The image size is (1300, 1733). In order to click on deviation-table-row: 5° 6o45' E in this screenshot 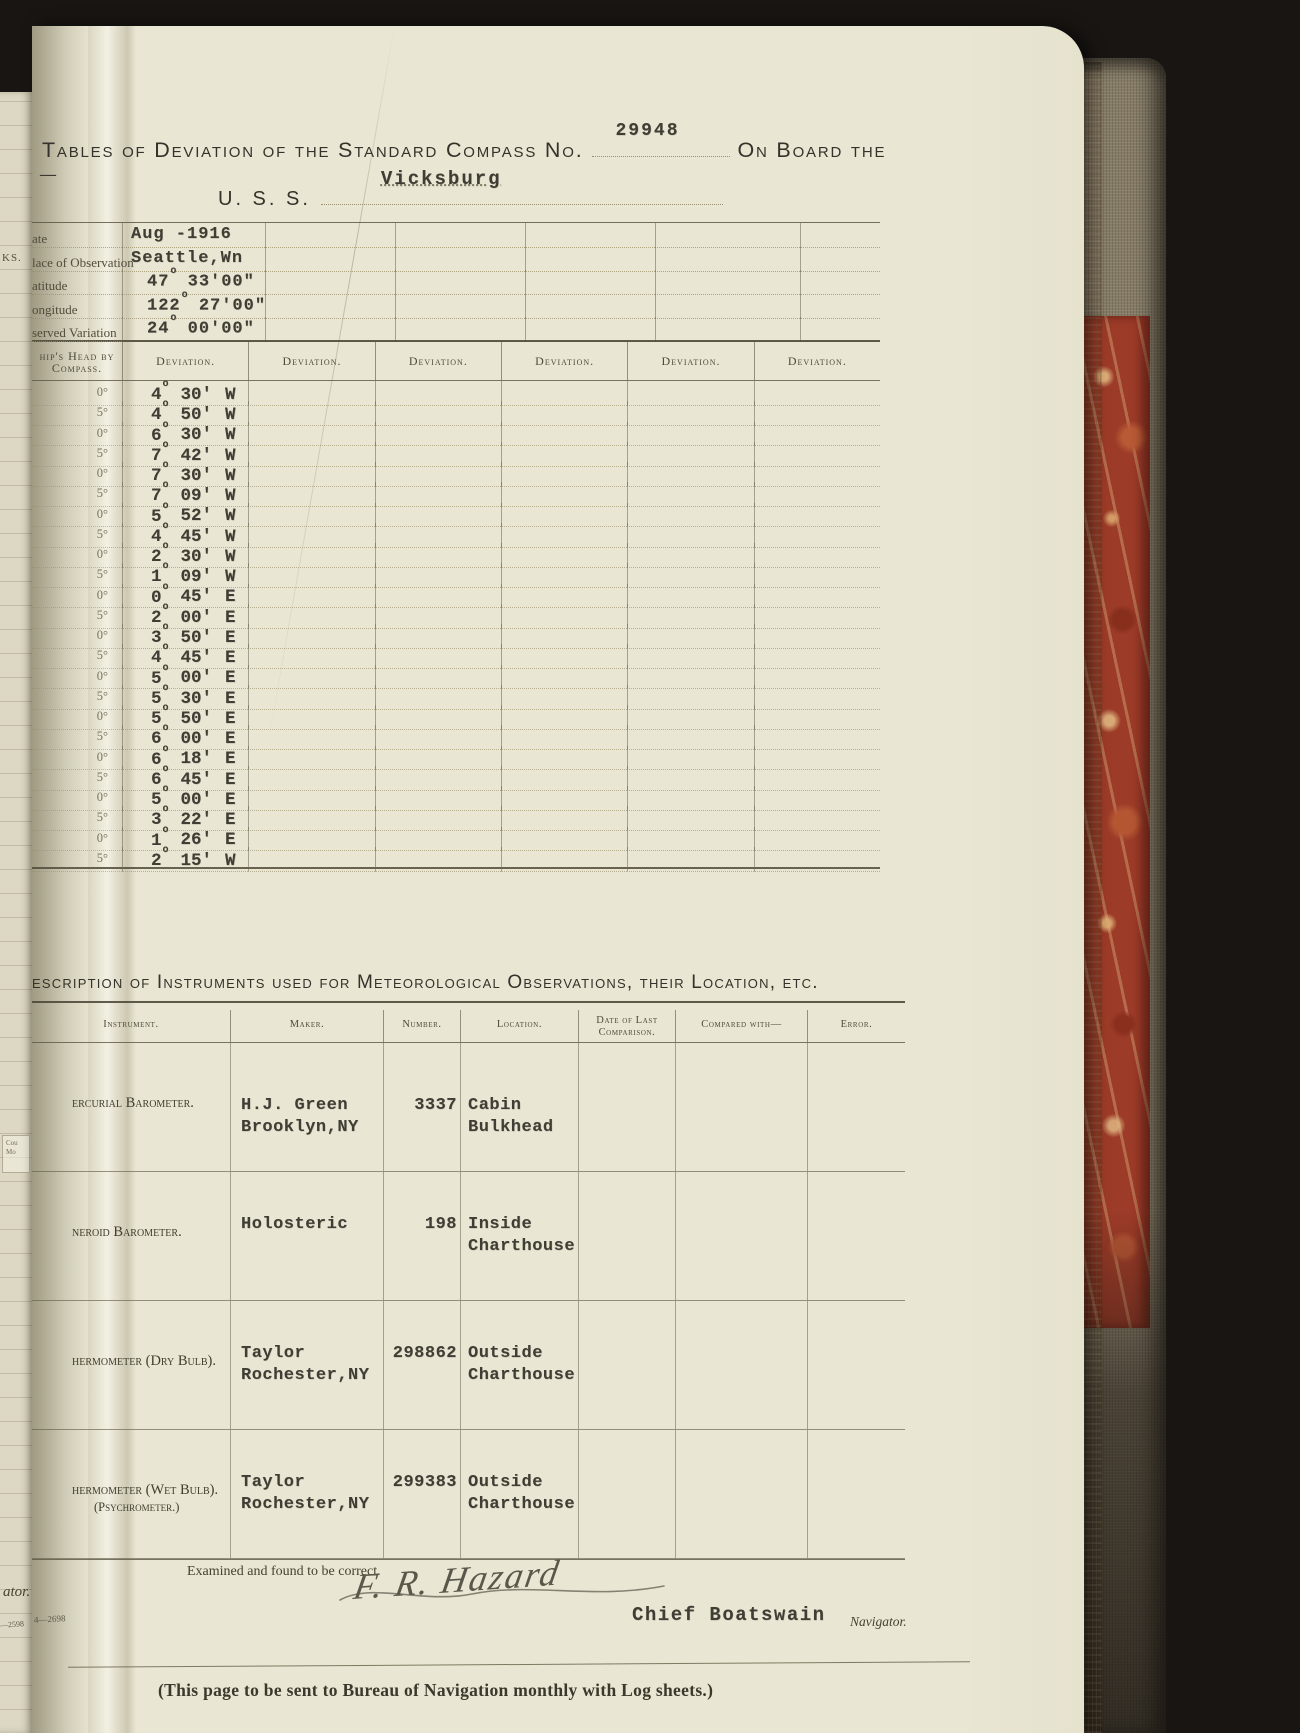, I will do `click(456, 777)`.